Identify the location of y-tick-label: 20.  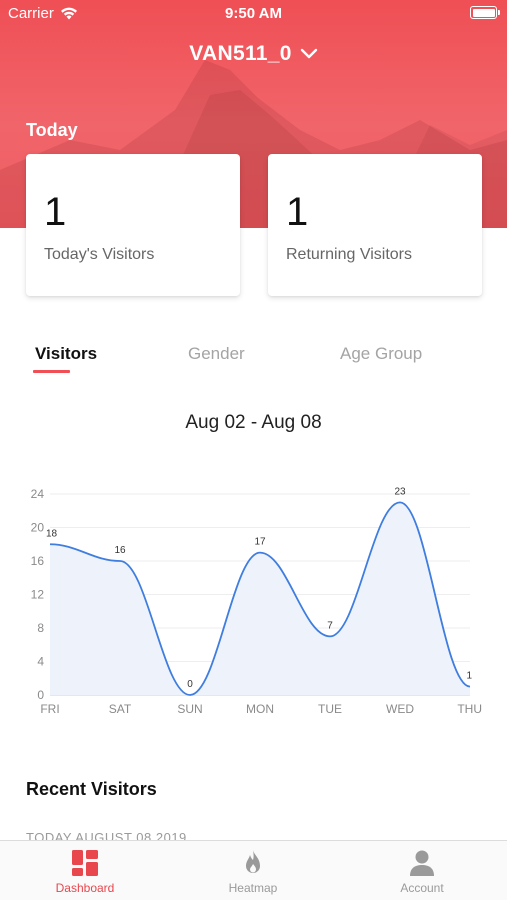
(38, 528).